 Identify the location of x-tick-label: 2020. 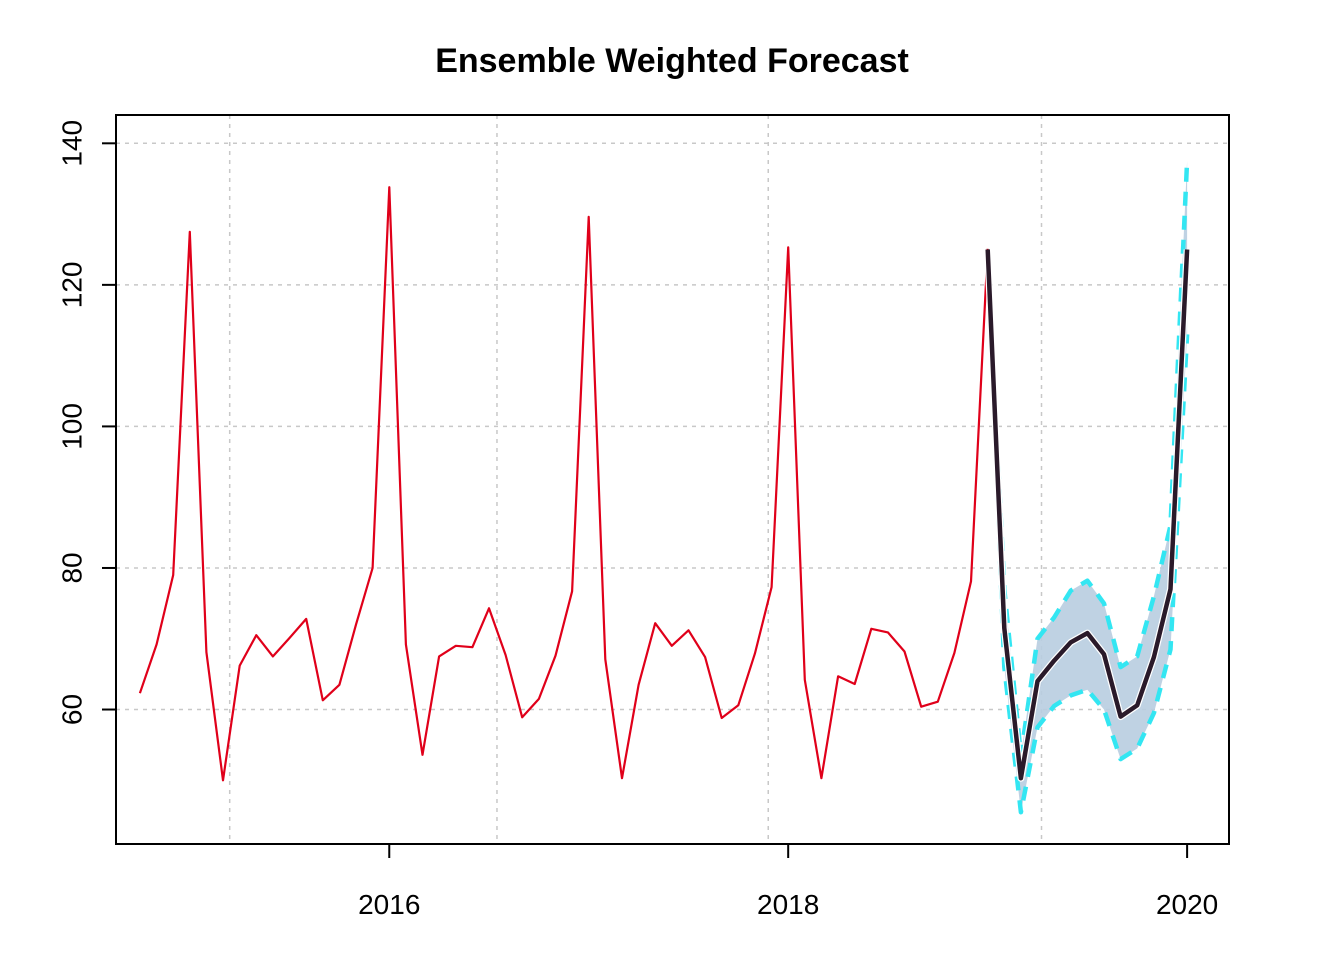
(1187, 904).